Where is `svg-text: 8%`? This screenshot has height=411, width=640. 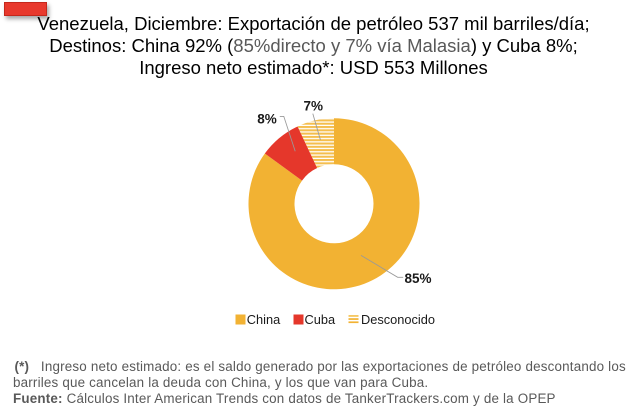 svg-text: 8% is located at coordinates (267, 118).